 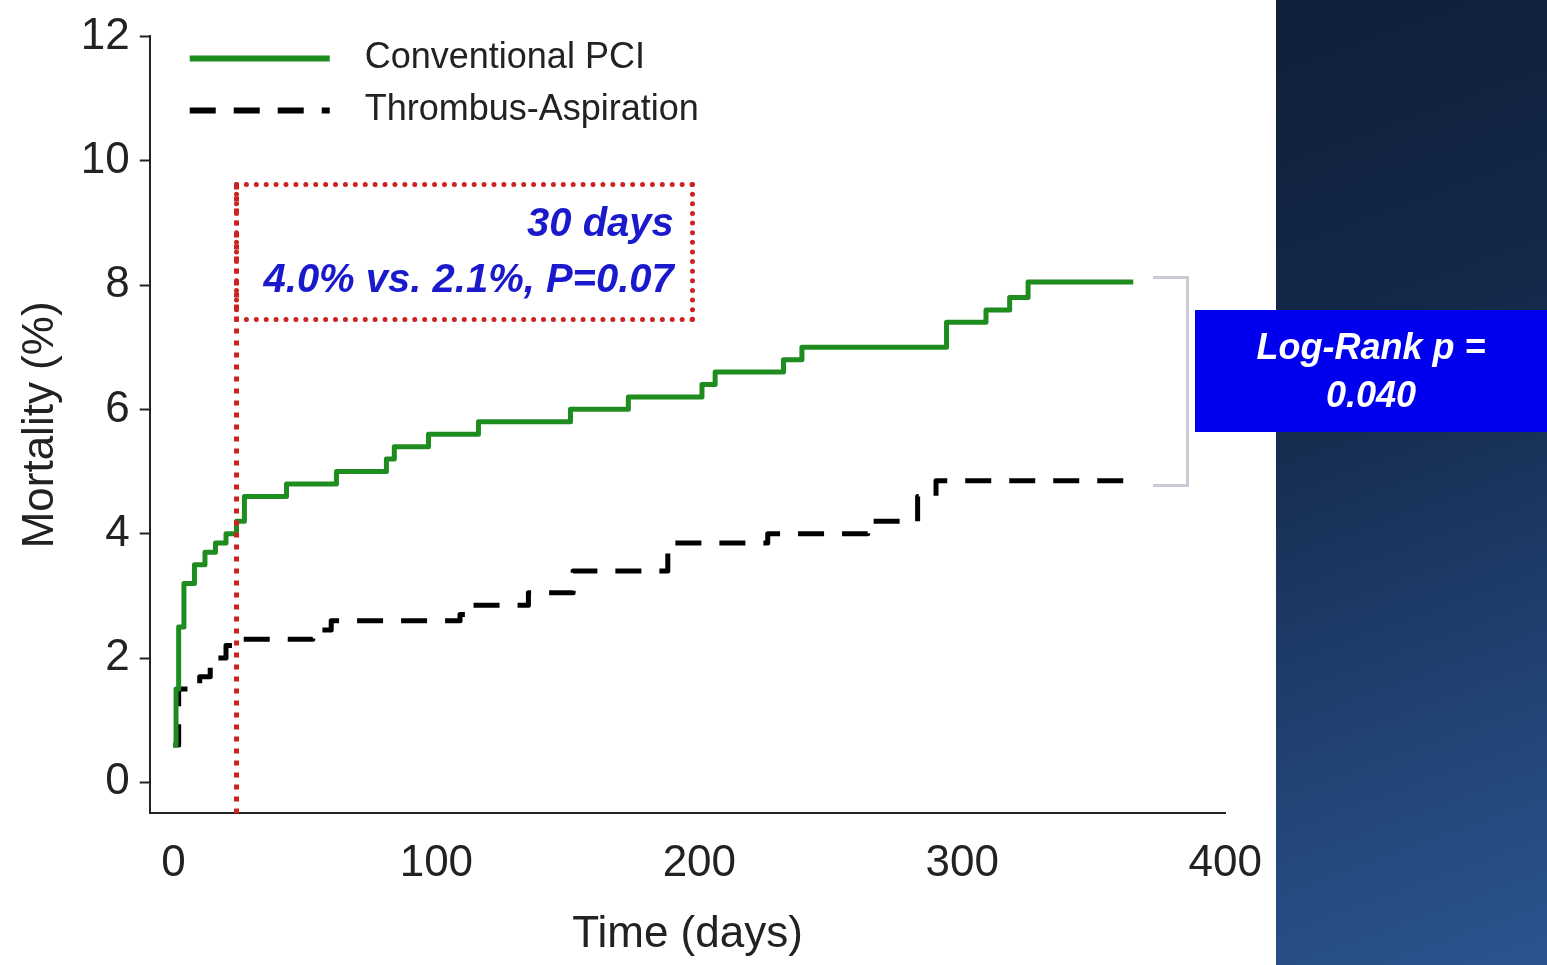 What do you see at coordinates (117, 530) in the screenshot?
I see `y-tick-label: 4` at bounding box center [117, 530].